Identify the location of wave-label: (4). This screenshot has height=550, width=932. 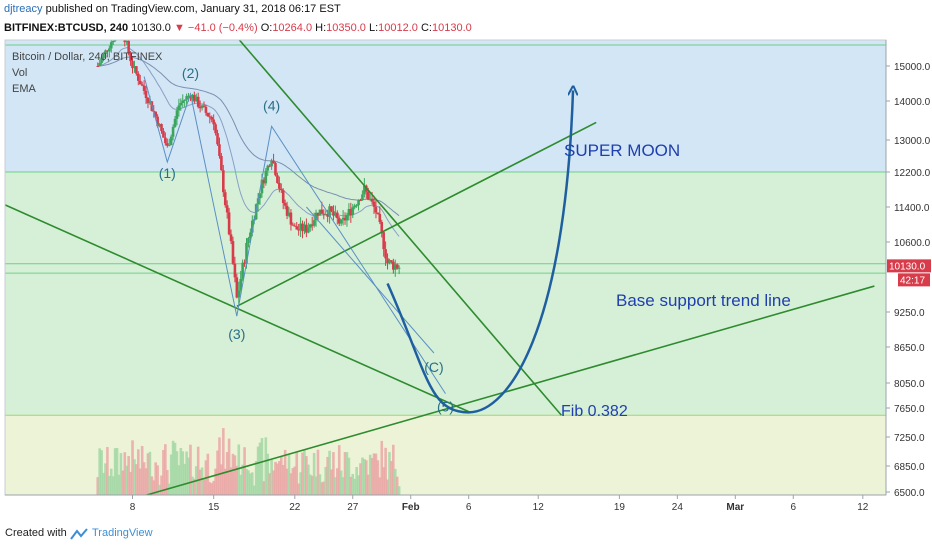
(271, 105).